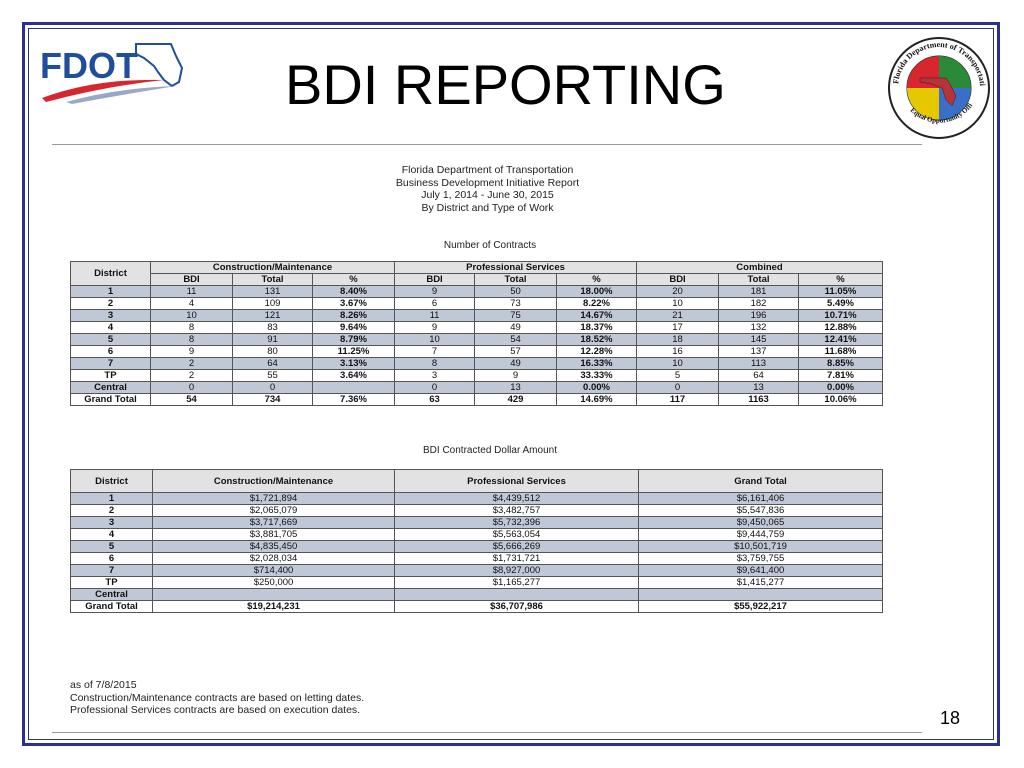 The width and height of the screenshot is (1024, 768). What do you see at coordinates (273, 481) in the screenshot?
I see `column-header: Construction/Maintenance` at bounding box center [273, 481].